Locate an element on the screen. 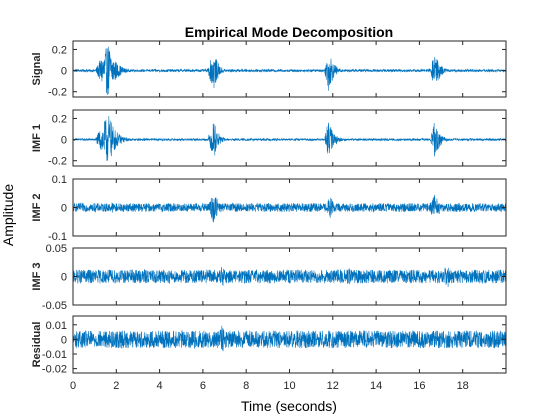  panel-1: -0.2 0 0.2 Signal is located at coordinates (269, 69).